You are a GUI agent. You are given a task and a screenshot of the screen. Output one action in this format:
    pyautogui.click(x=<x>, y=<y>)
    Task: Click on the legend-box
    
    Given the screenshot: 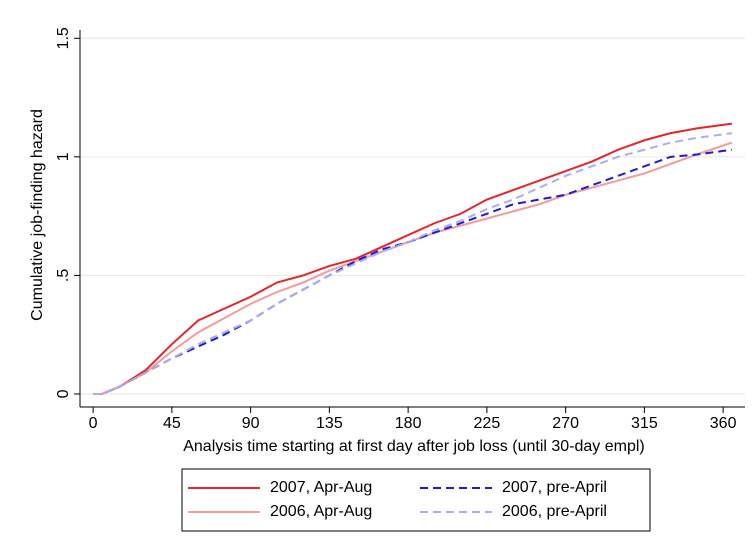 What is the action you would take?
    pyautogui.click(x=416, y=500)
    